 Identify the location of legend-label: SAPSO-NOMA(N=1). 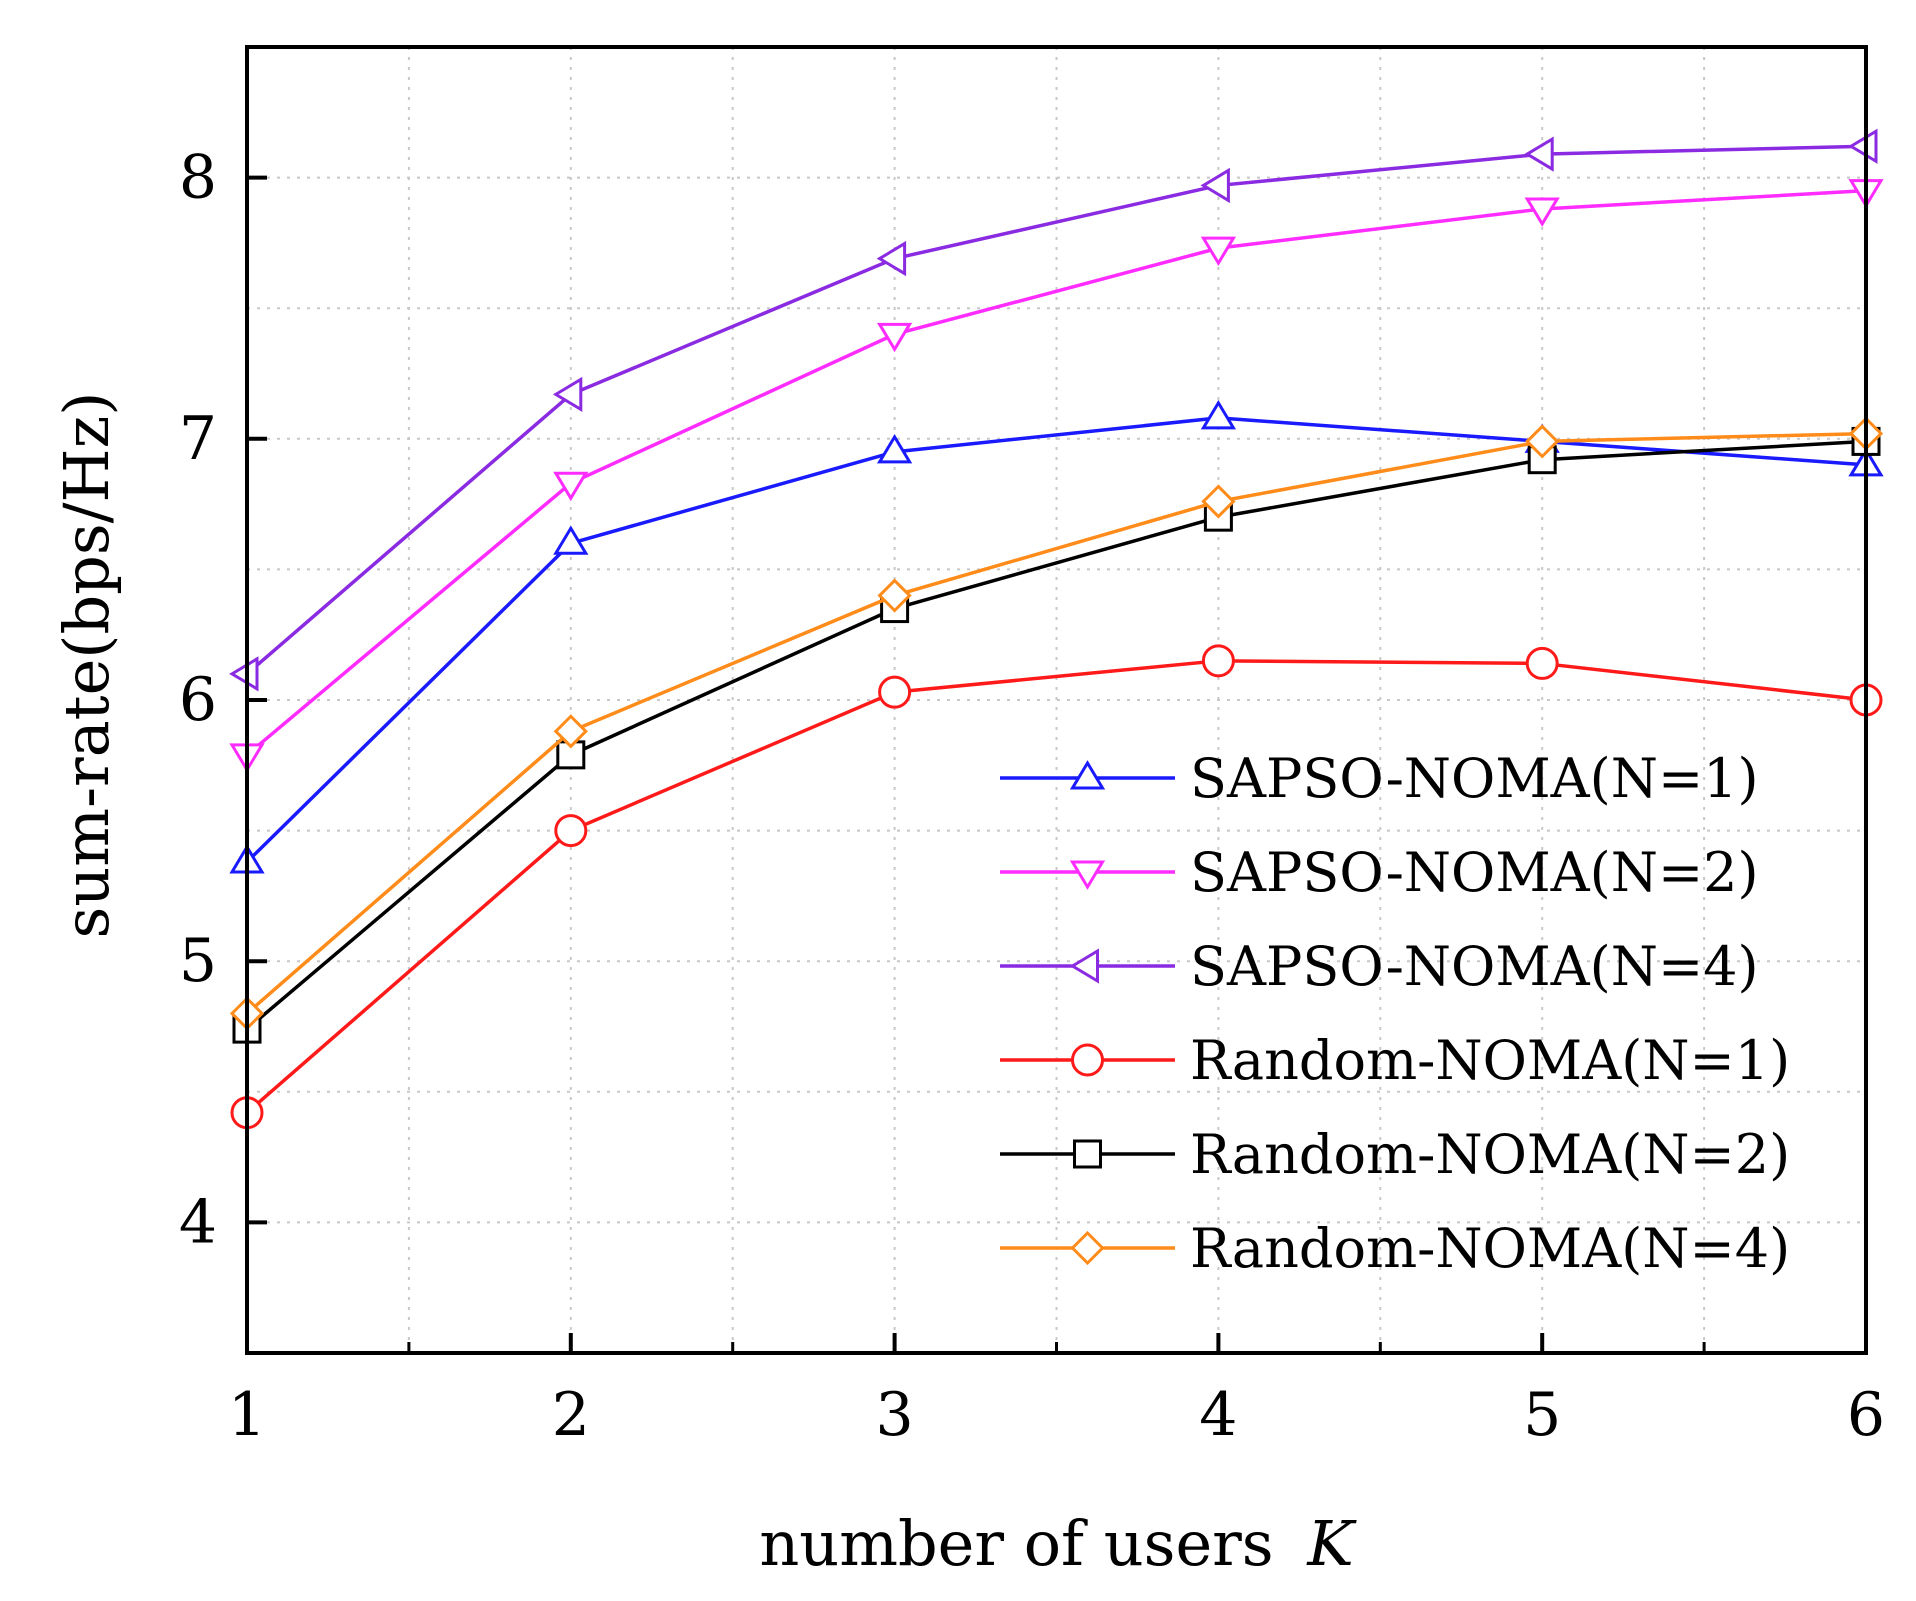
(1474, 778).